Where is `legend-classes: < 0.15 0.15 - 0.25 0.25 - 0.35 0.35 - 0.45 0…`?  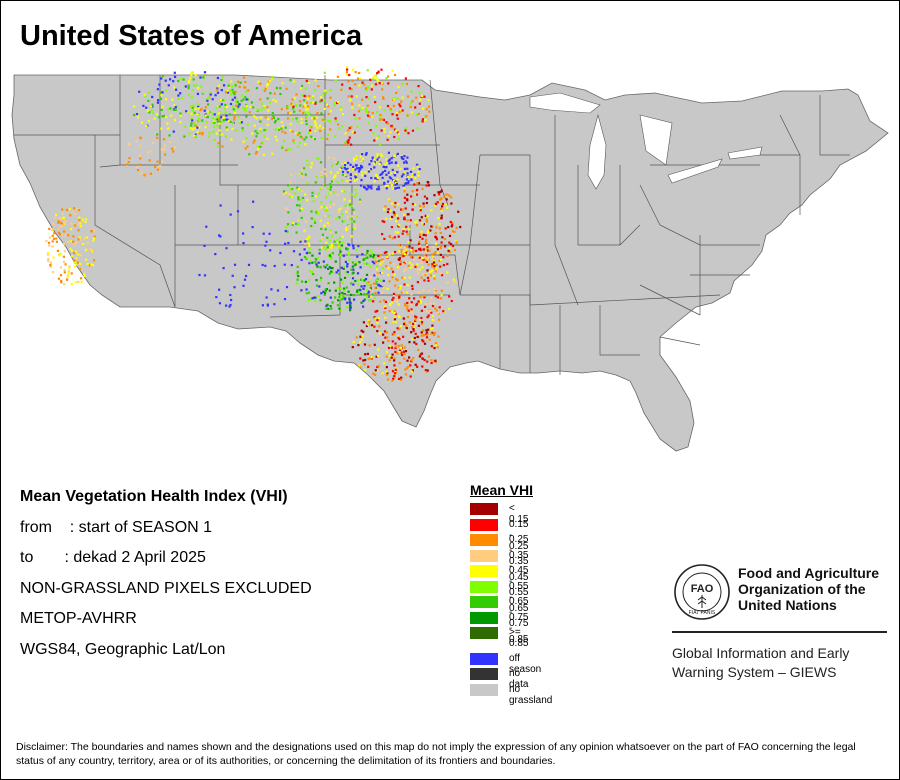
legend-classes: < 0.15 0.15 - 0.25 0.25 - 0.35 0.35 - 0.45 0… is located at coordinates (501, 575).